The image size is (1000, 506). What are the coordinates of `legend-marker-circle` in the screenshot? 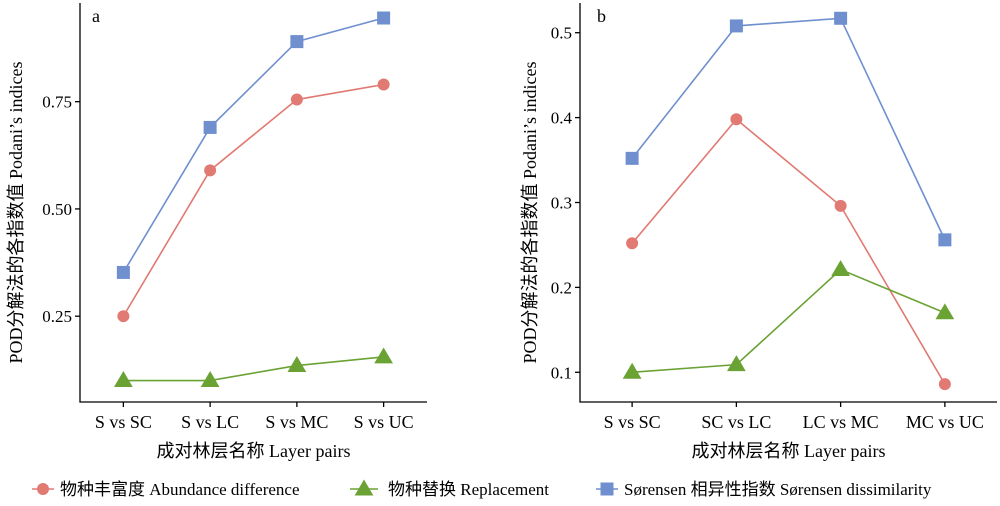 It's located at (43, 489).